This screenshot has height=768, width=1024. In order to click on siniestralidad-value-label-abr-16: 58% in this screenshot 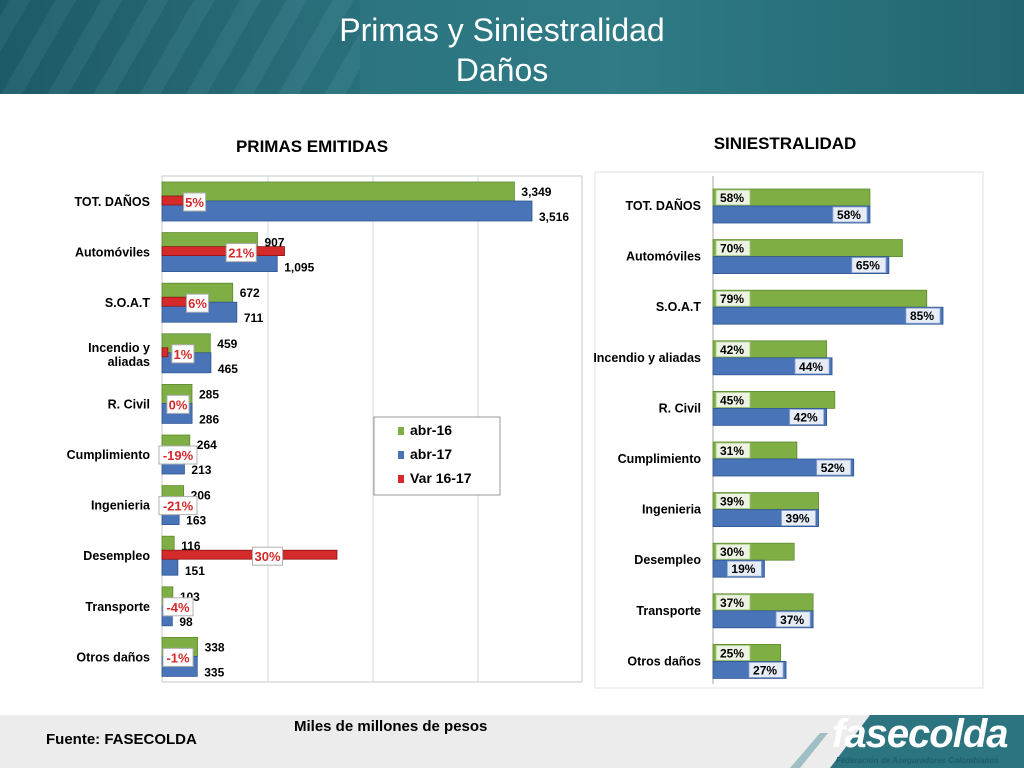, I will do `click(732, 198)`.